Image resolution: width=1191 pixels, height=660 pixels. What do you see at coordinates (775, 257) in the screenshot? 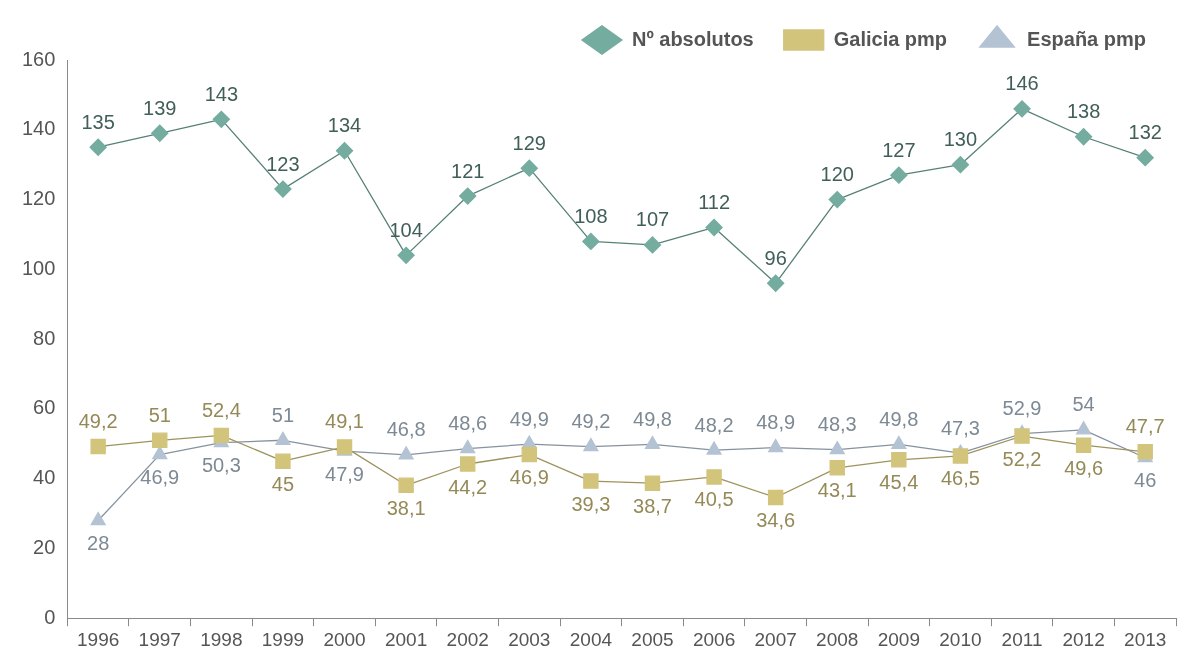
I see `data-label: 96` at bounding box center [775, 257].